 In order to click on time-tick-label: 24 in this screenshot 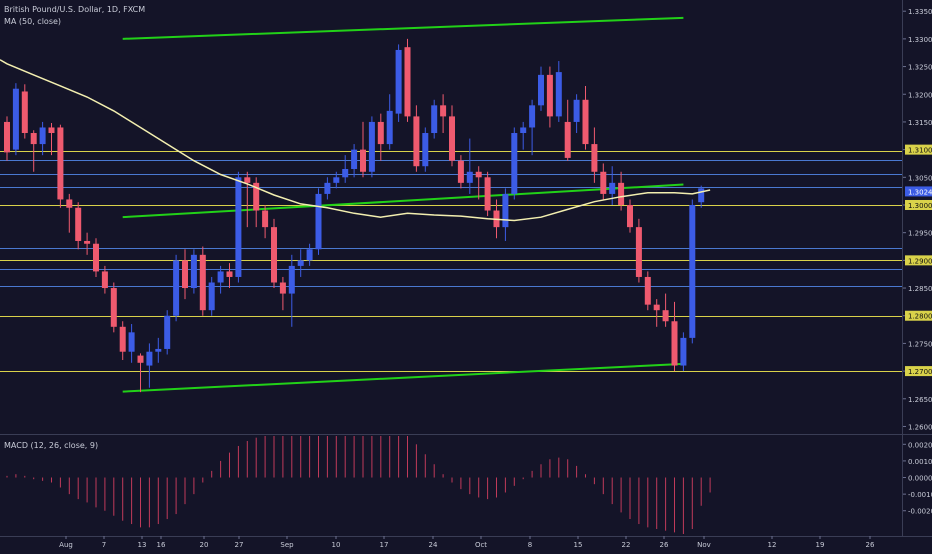, I will do `click(433, 545)`.